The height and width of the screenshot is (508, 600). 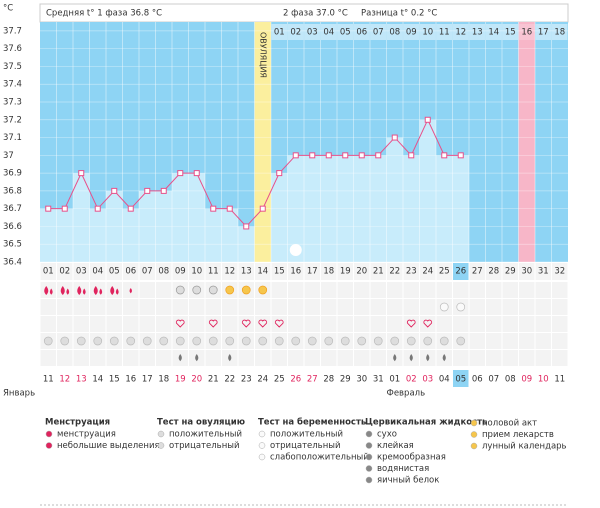 What do you see at coordinates (427, 33) in the screenshot?
I see `phase2-day-label: 10` at bounding box center [427, 33].